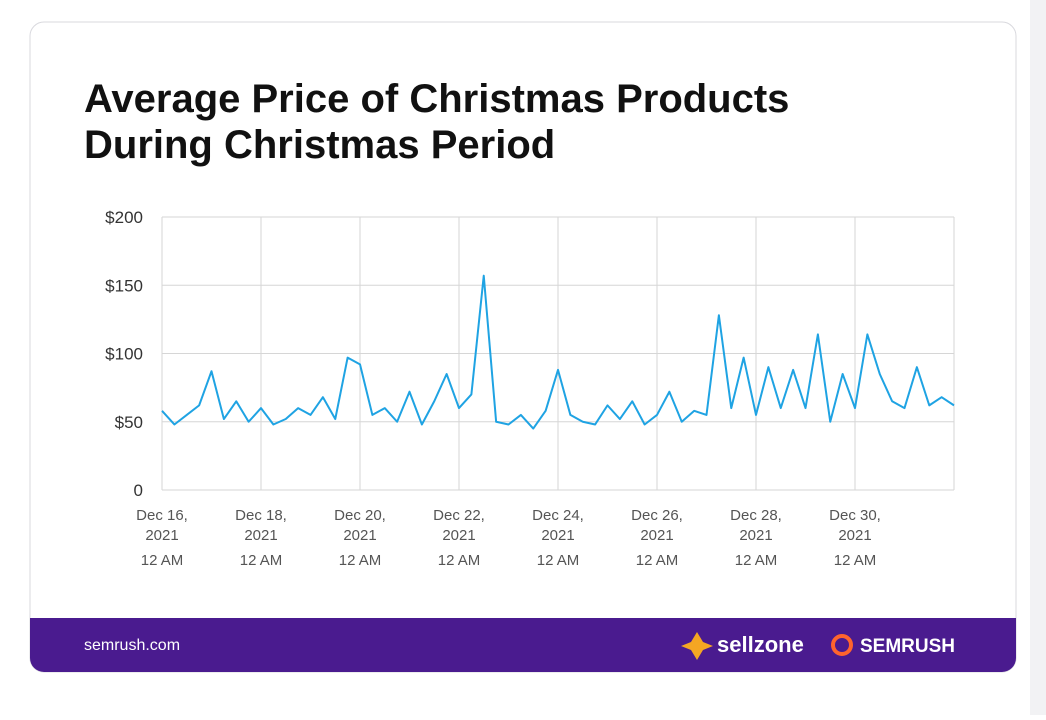 This screenshot has height=720, width=1046. What do you see at coordinates (558, 515) in the screenshot?
I see `x-tick-label: Dec 24,` at bounding box center [558, 515].